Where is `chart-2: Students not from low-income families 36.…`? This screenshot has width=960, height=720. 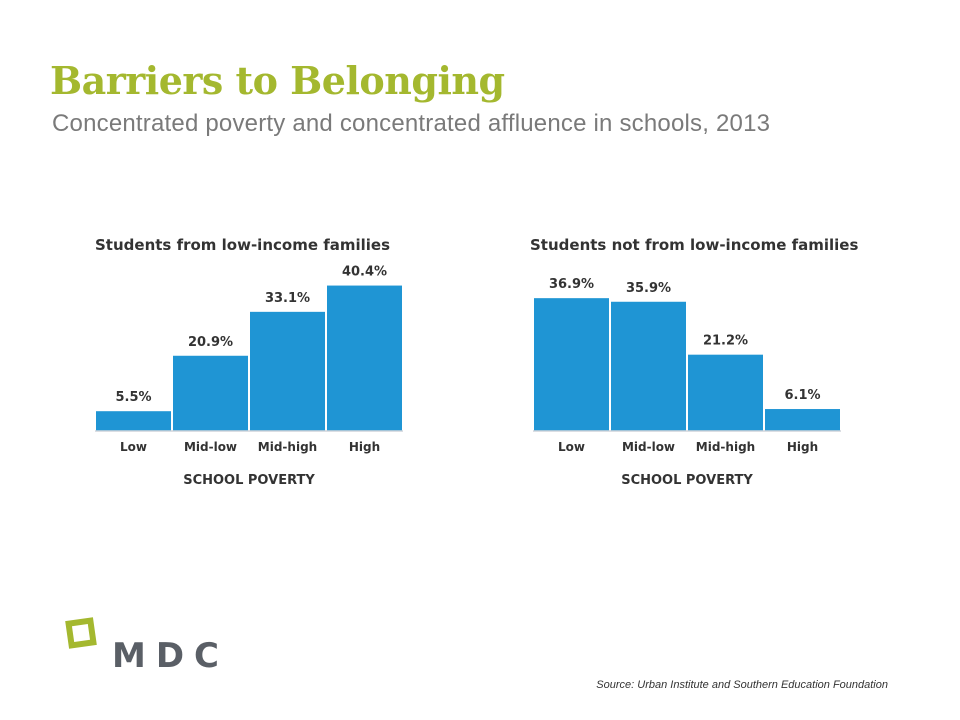
chart-2: Students not from low-income families 36.… is located at coordinates (694, 362).